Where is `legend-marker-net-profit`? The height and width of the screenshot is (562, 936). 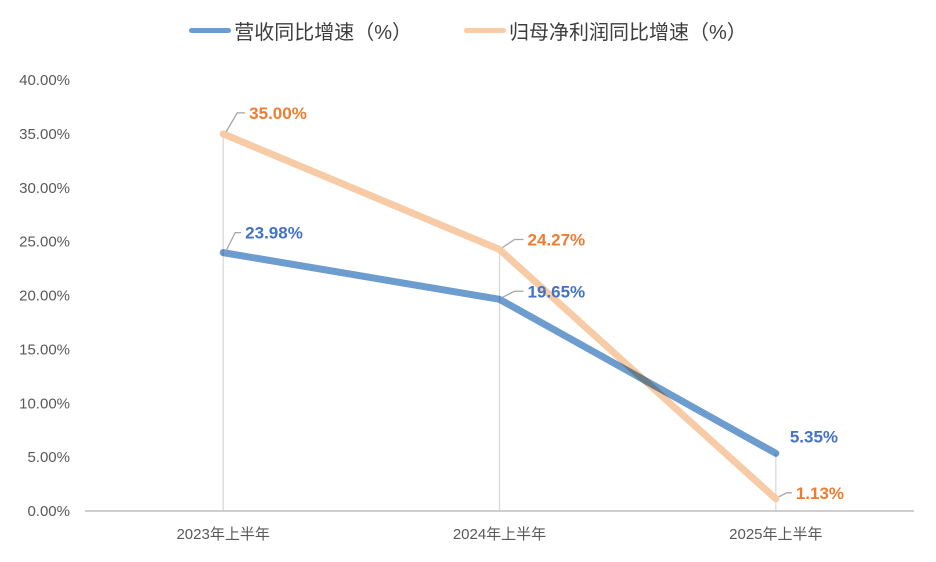
legend-marker-net-profit is located at coordinates (485, 30).